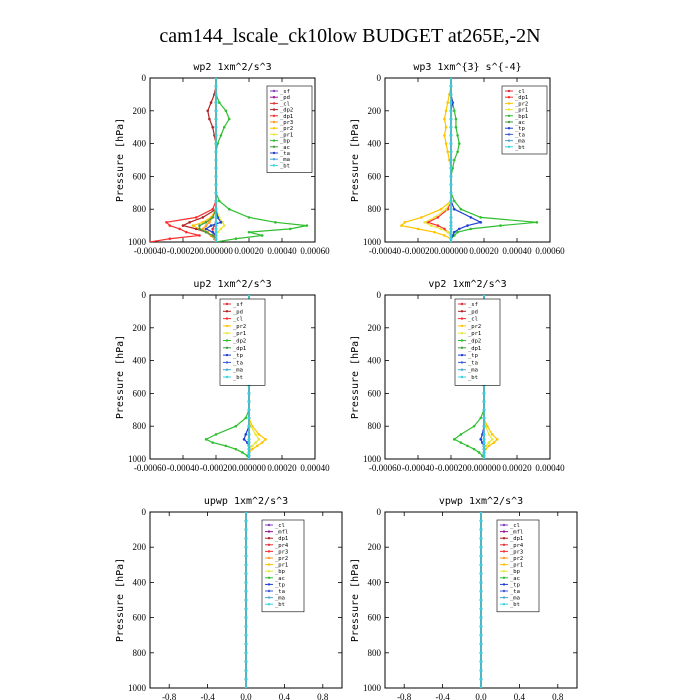 The width and height of the screenshot is (700, 700). Describe the element at coordinates (246, 501) in the screenshot. I see `panel-title: upwp 1xm^2/s^3` at that location.